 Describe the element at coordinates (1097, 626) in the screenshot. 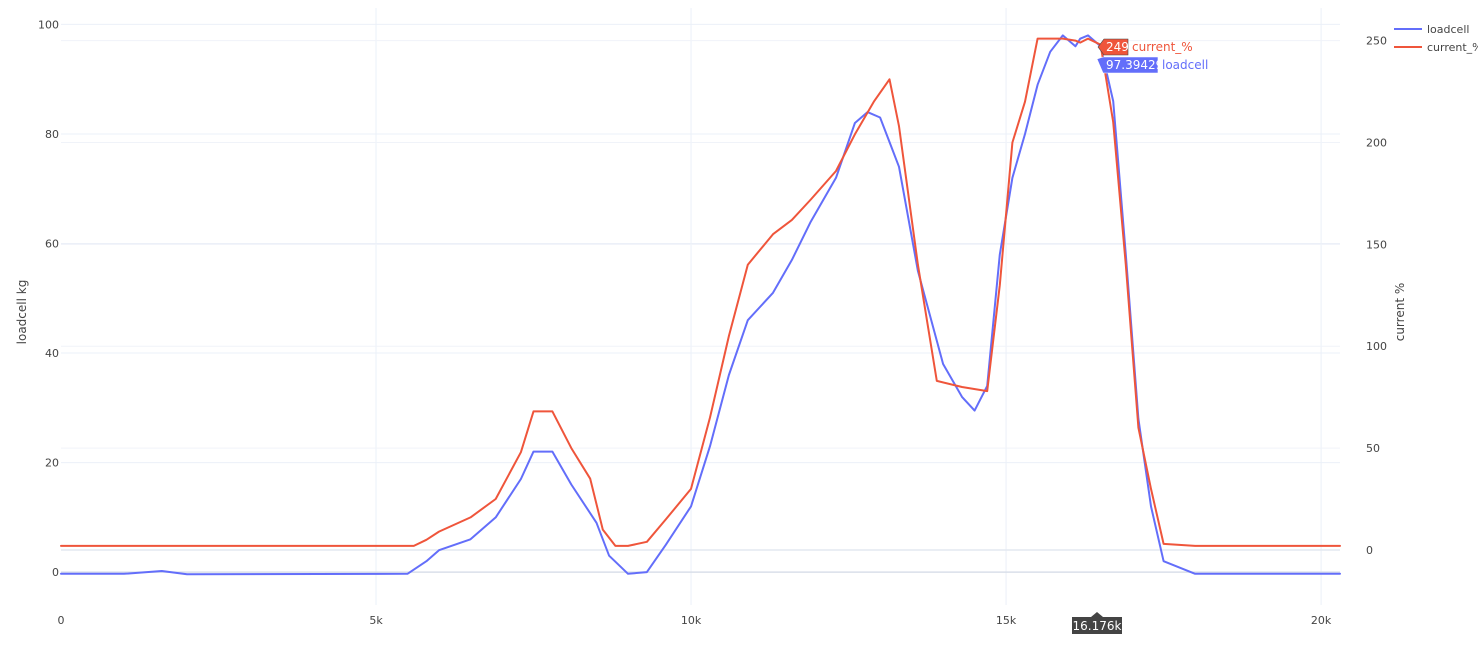

I see `hover-x-value: 16.176k` at that location.